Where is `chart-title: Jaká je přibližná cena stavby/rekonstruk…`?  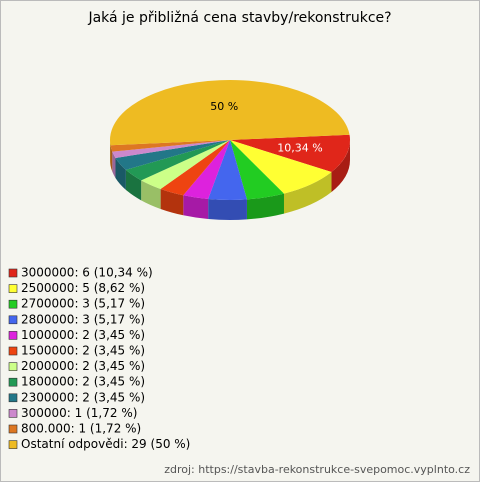
chart-title: Jaká je přibližná cena stavby/rekonstruk… is located at coordinates (239, 18).